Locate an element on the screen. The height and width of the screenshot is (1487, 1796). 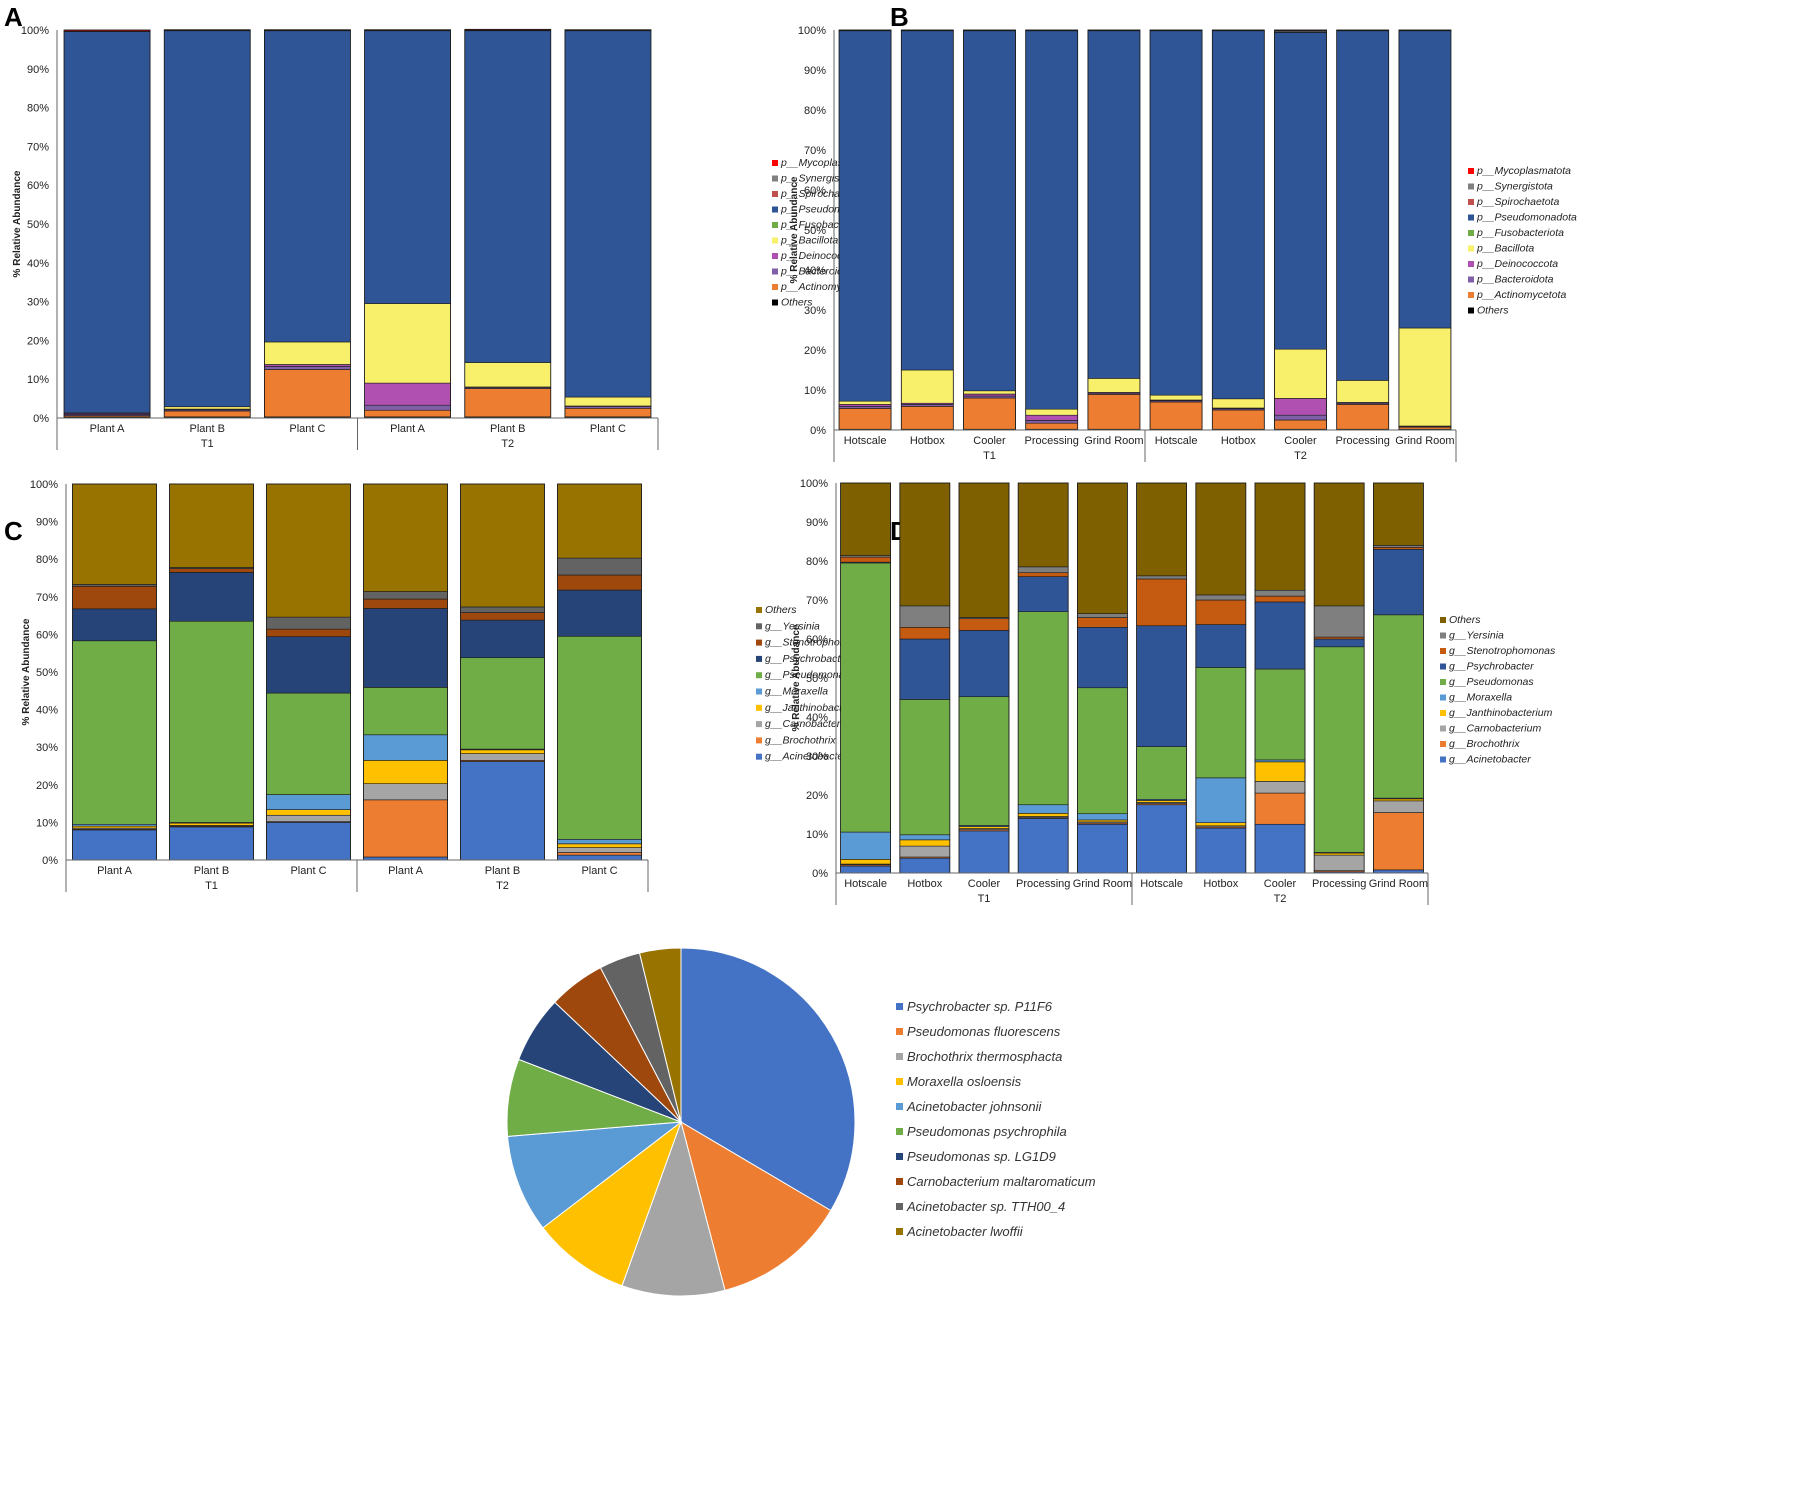
pie-slice is located at coordinates (595, 1175).